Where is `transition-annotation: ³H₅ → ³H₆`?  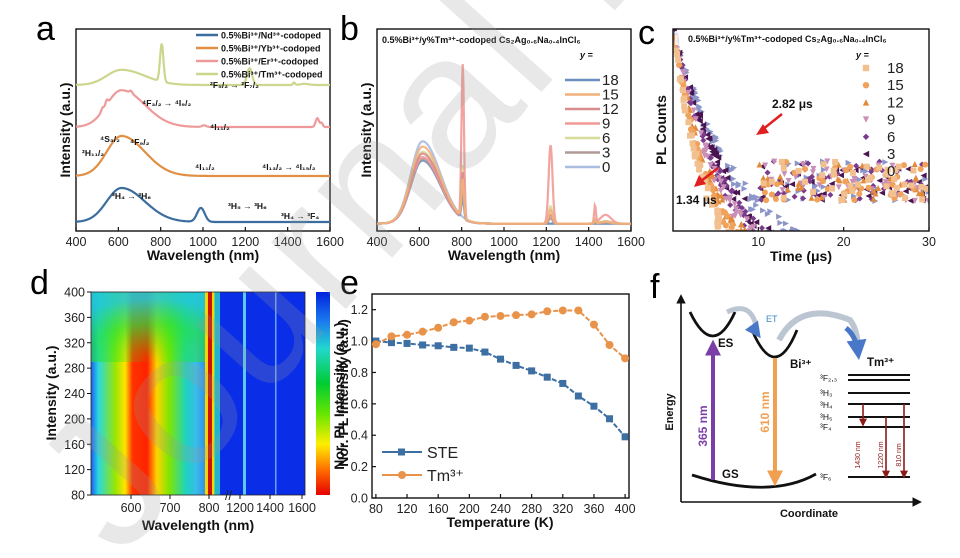
transition-annotation: ³H₅ → ³H₆ is located at coordinates (247, 206).